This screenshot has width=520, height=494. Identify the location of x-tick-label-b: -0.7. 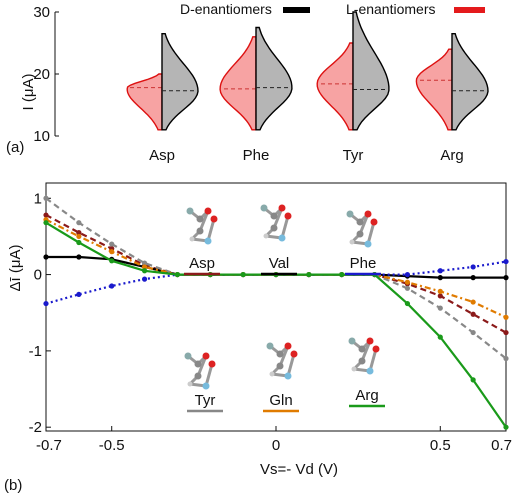
(49, 445).